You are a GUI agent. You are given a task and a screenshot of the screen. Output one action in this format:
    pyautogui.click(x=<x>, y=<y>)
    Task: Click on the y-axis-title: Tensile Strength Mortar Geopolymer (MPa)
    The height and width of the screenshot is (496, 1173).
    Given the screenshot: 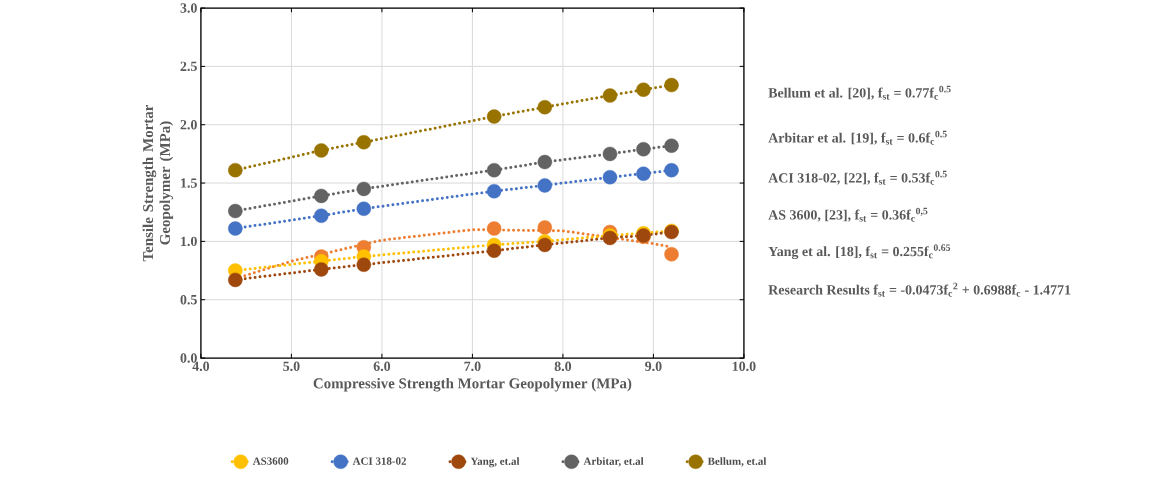 What is the action you would take?
    pyautogui.click(x=158, y=183)
    